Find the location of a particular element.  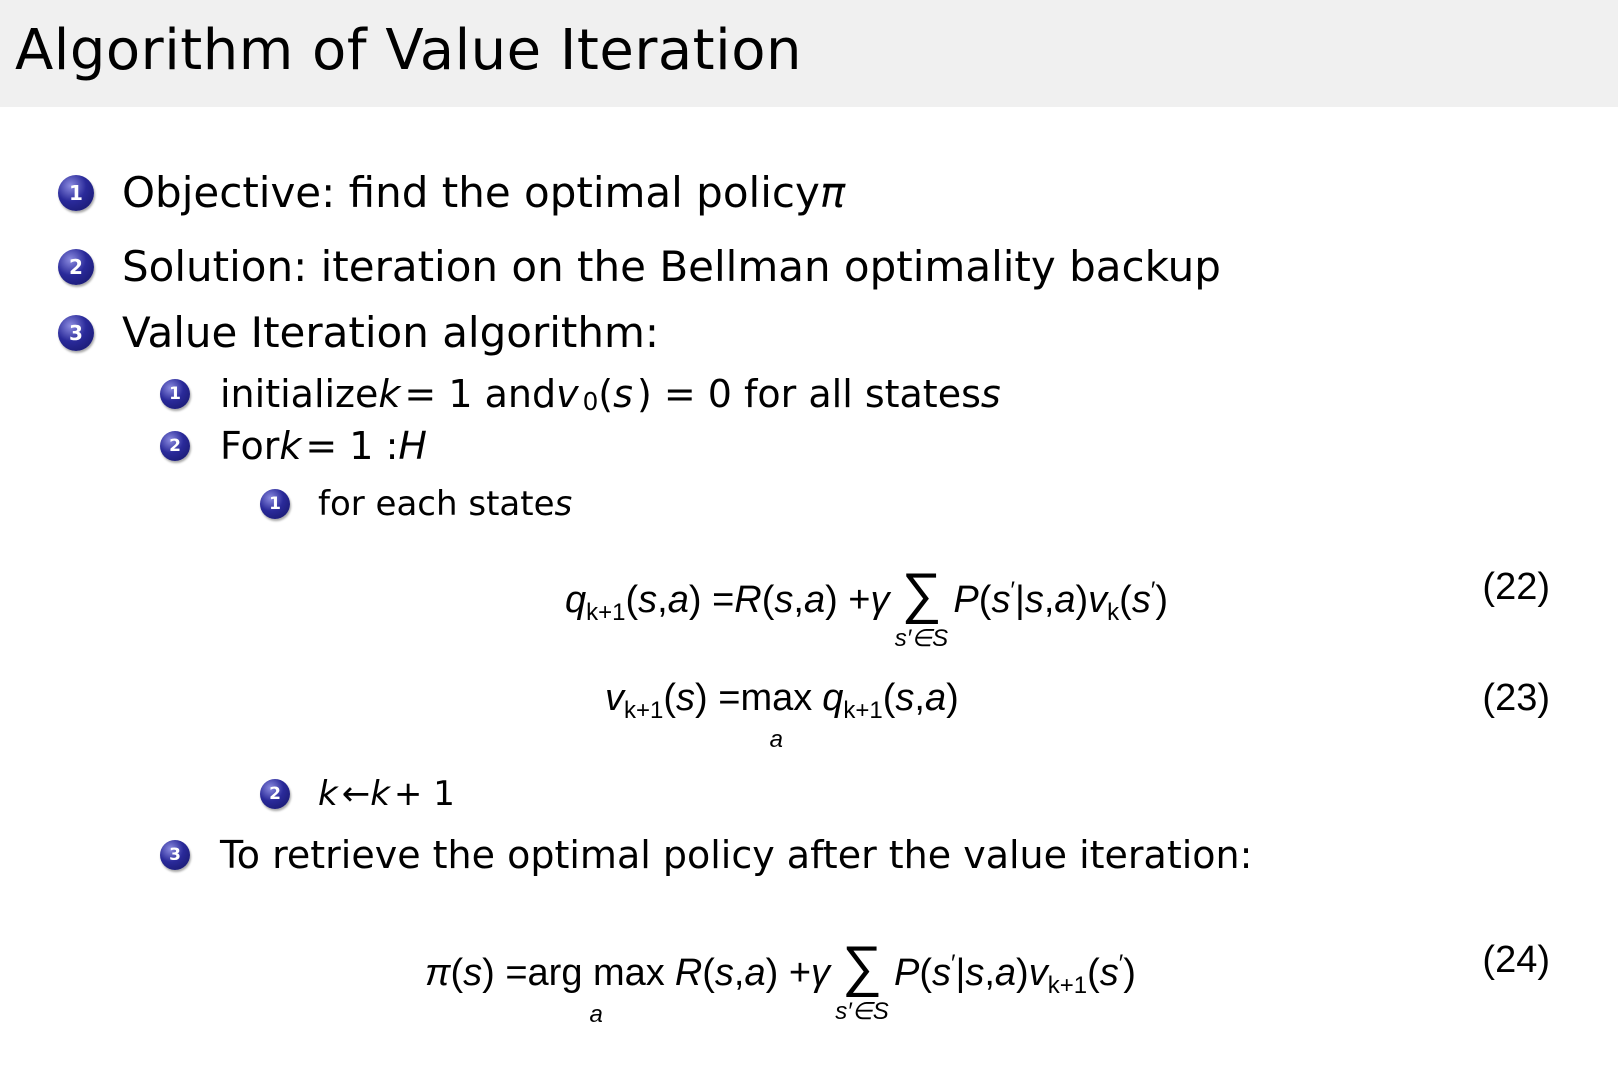

item-text: for each state is located at coordinates (436, 504).